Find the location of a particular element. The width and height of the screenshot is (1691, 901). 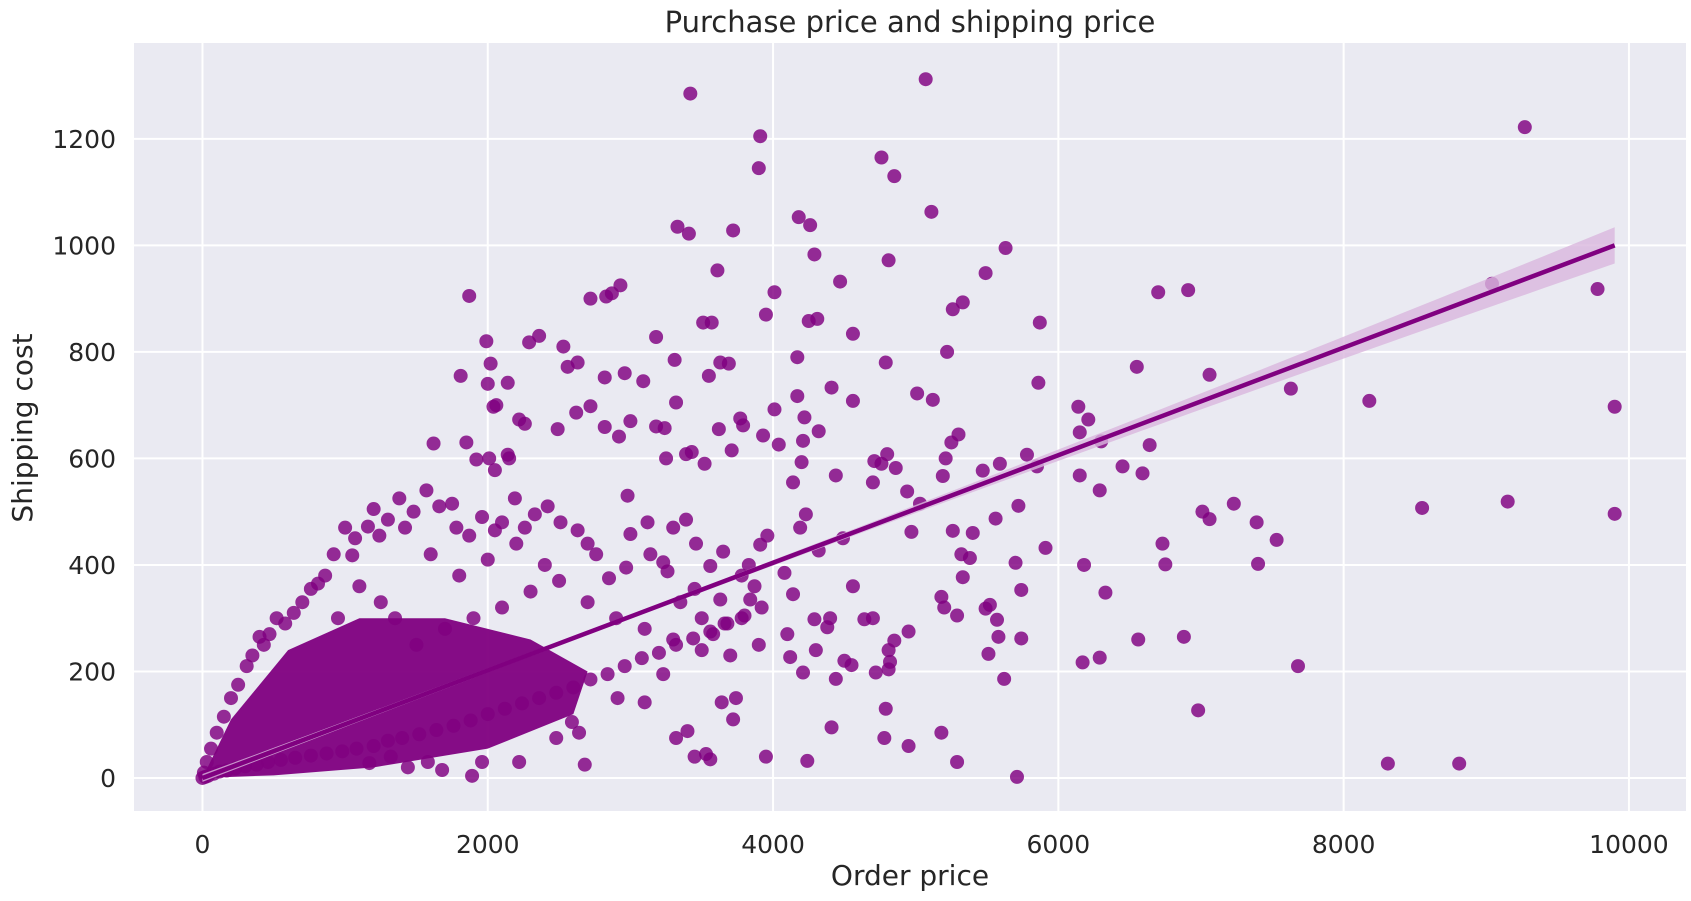

dense-point-cloud is located at coordinates (395, 698).